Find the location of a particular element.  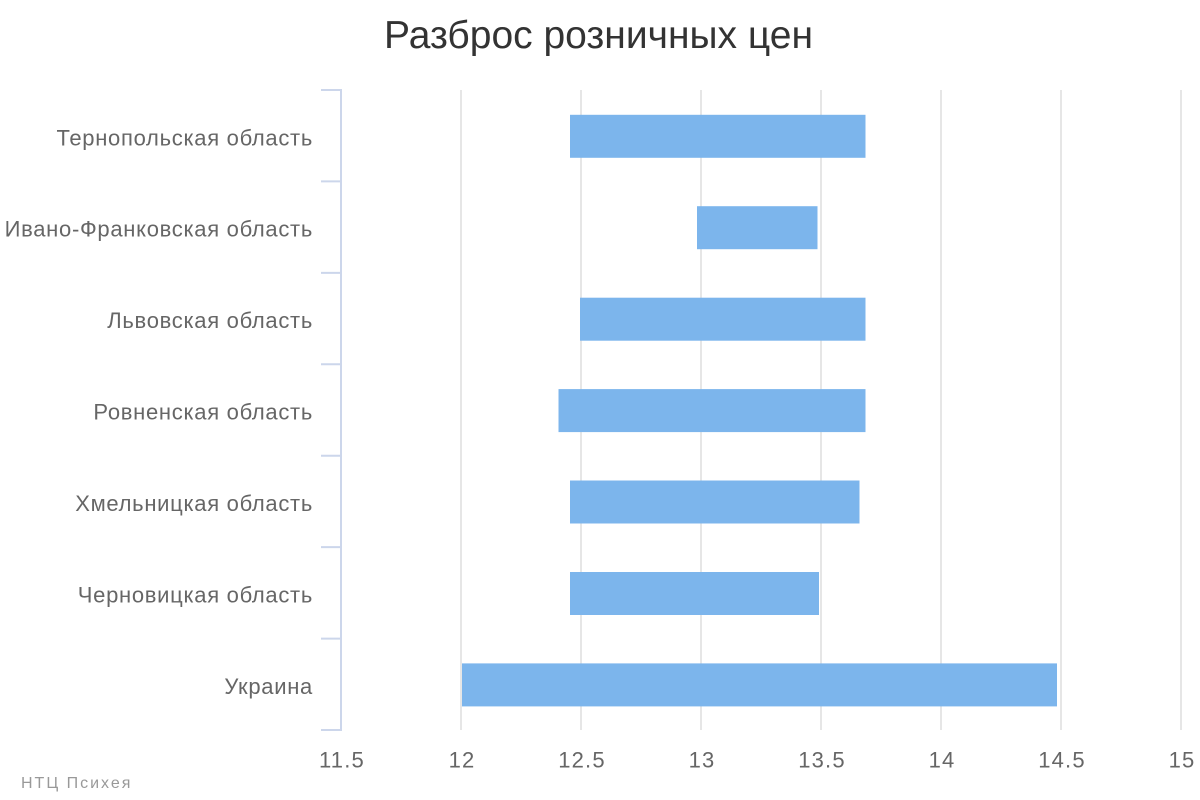

svg-text: 11.5 is located at coordinates (342, 760).